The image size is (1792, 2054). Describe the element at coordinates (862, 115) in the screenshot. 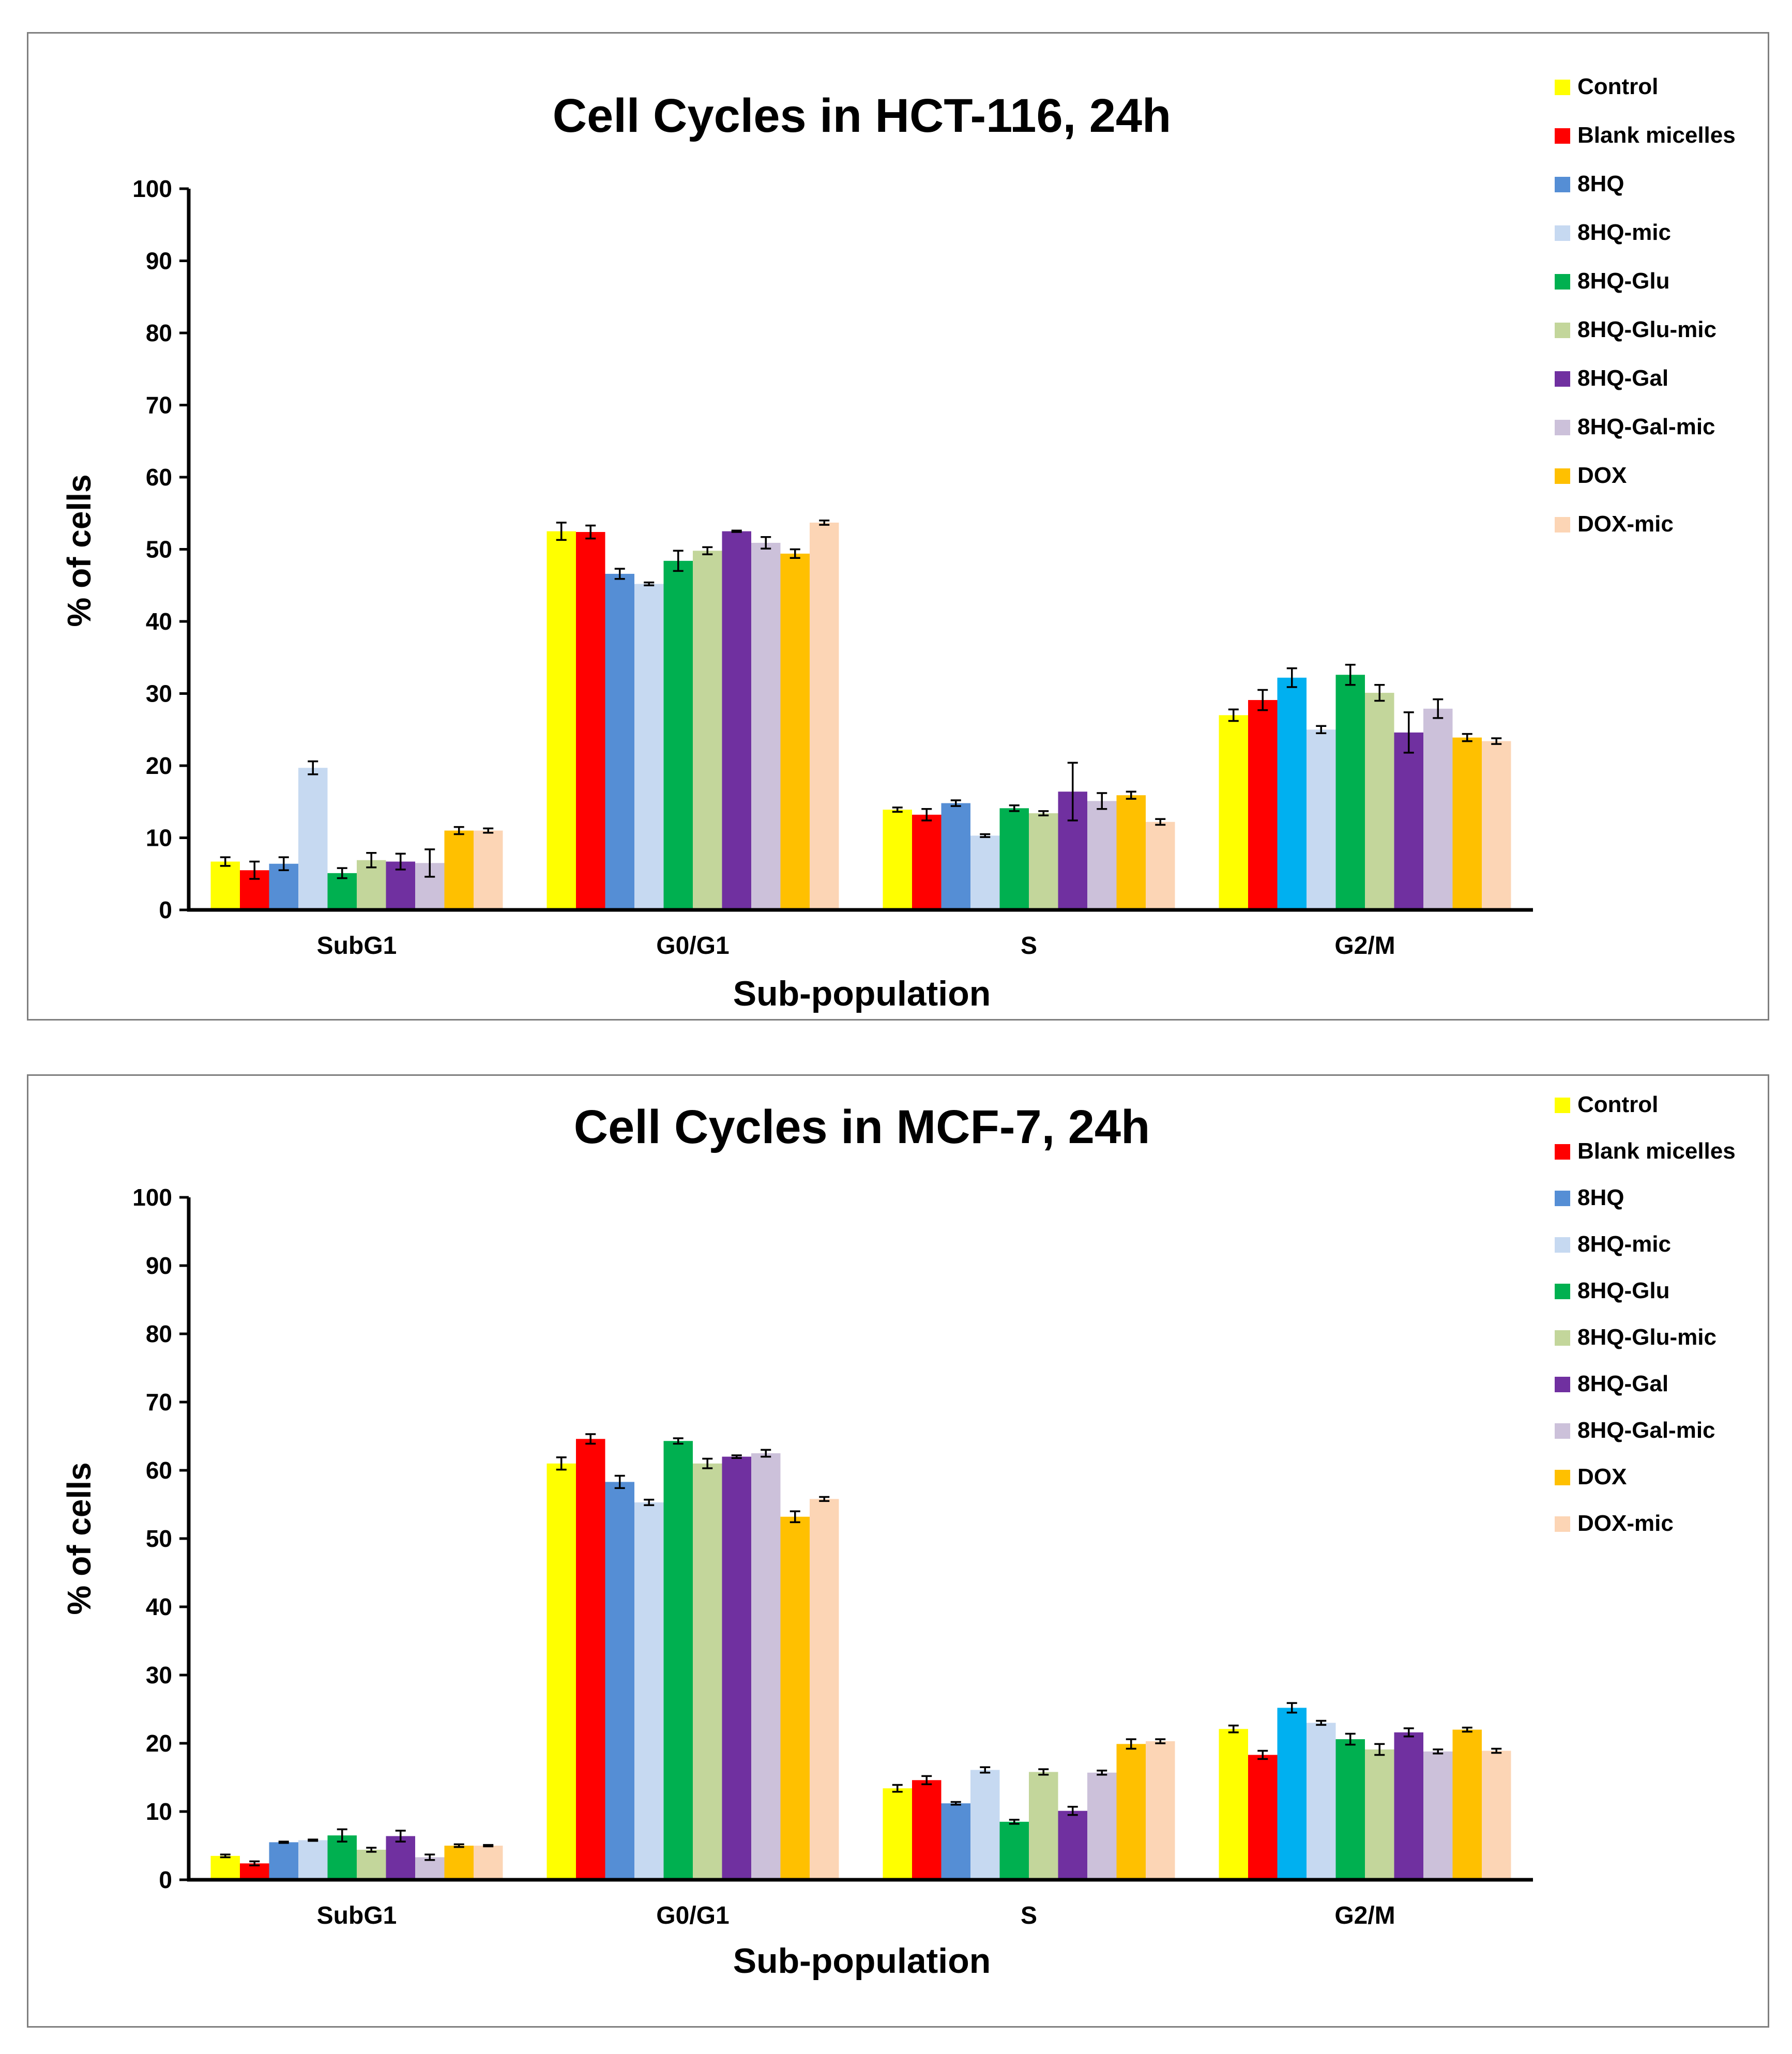

I see `chart-title: Cell Cycles in HCT-116, 24h` at that location.